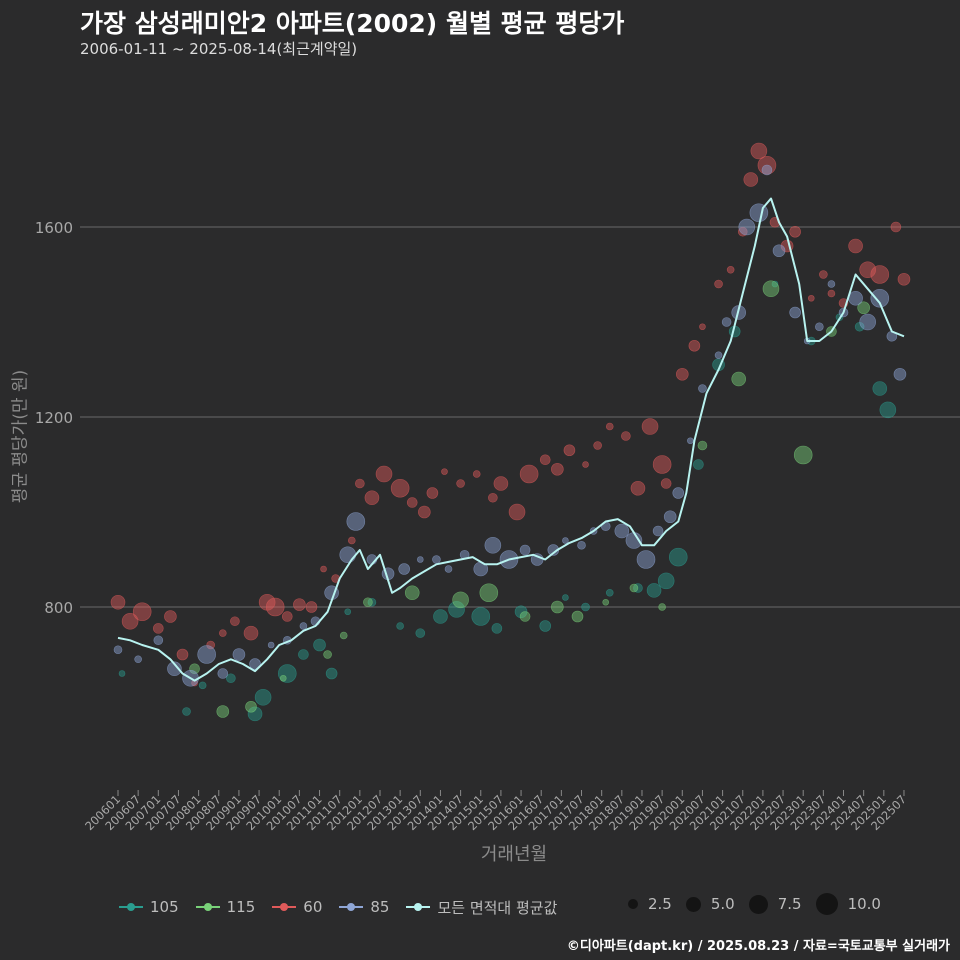 The height and width of the screenshot is (960, 960). Describe the element at coordinates (418, 907) in the screenshot. I see `legend-key-average` at that location.